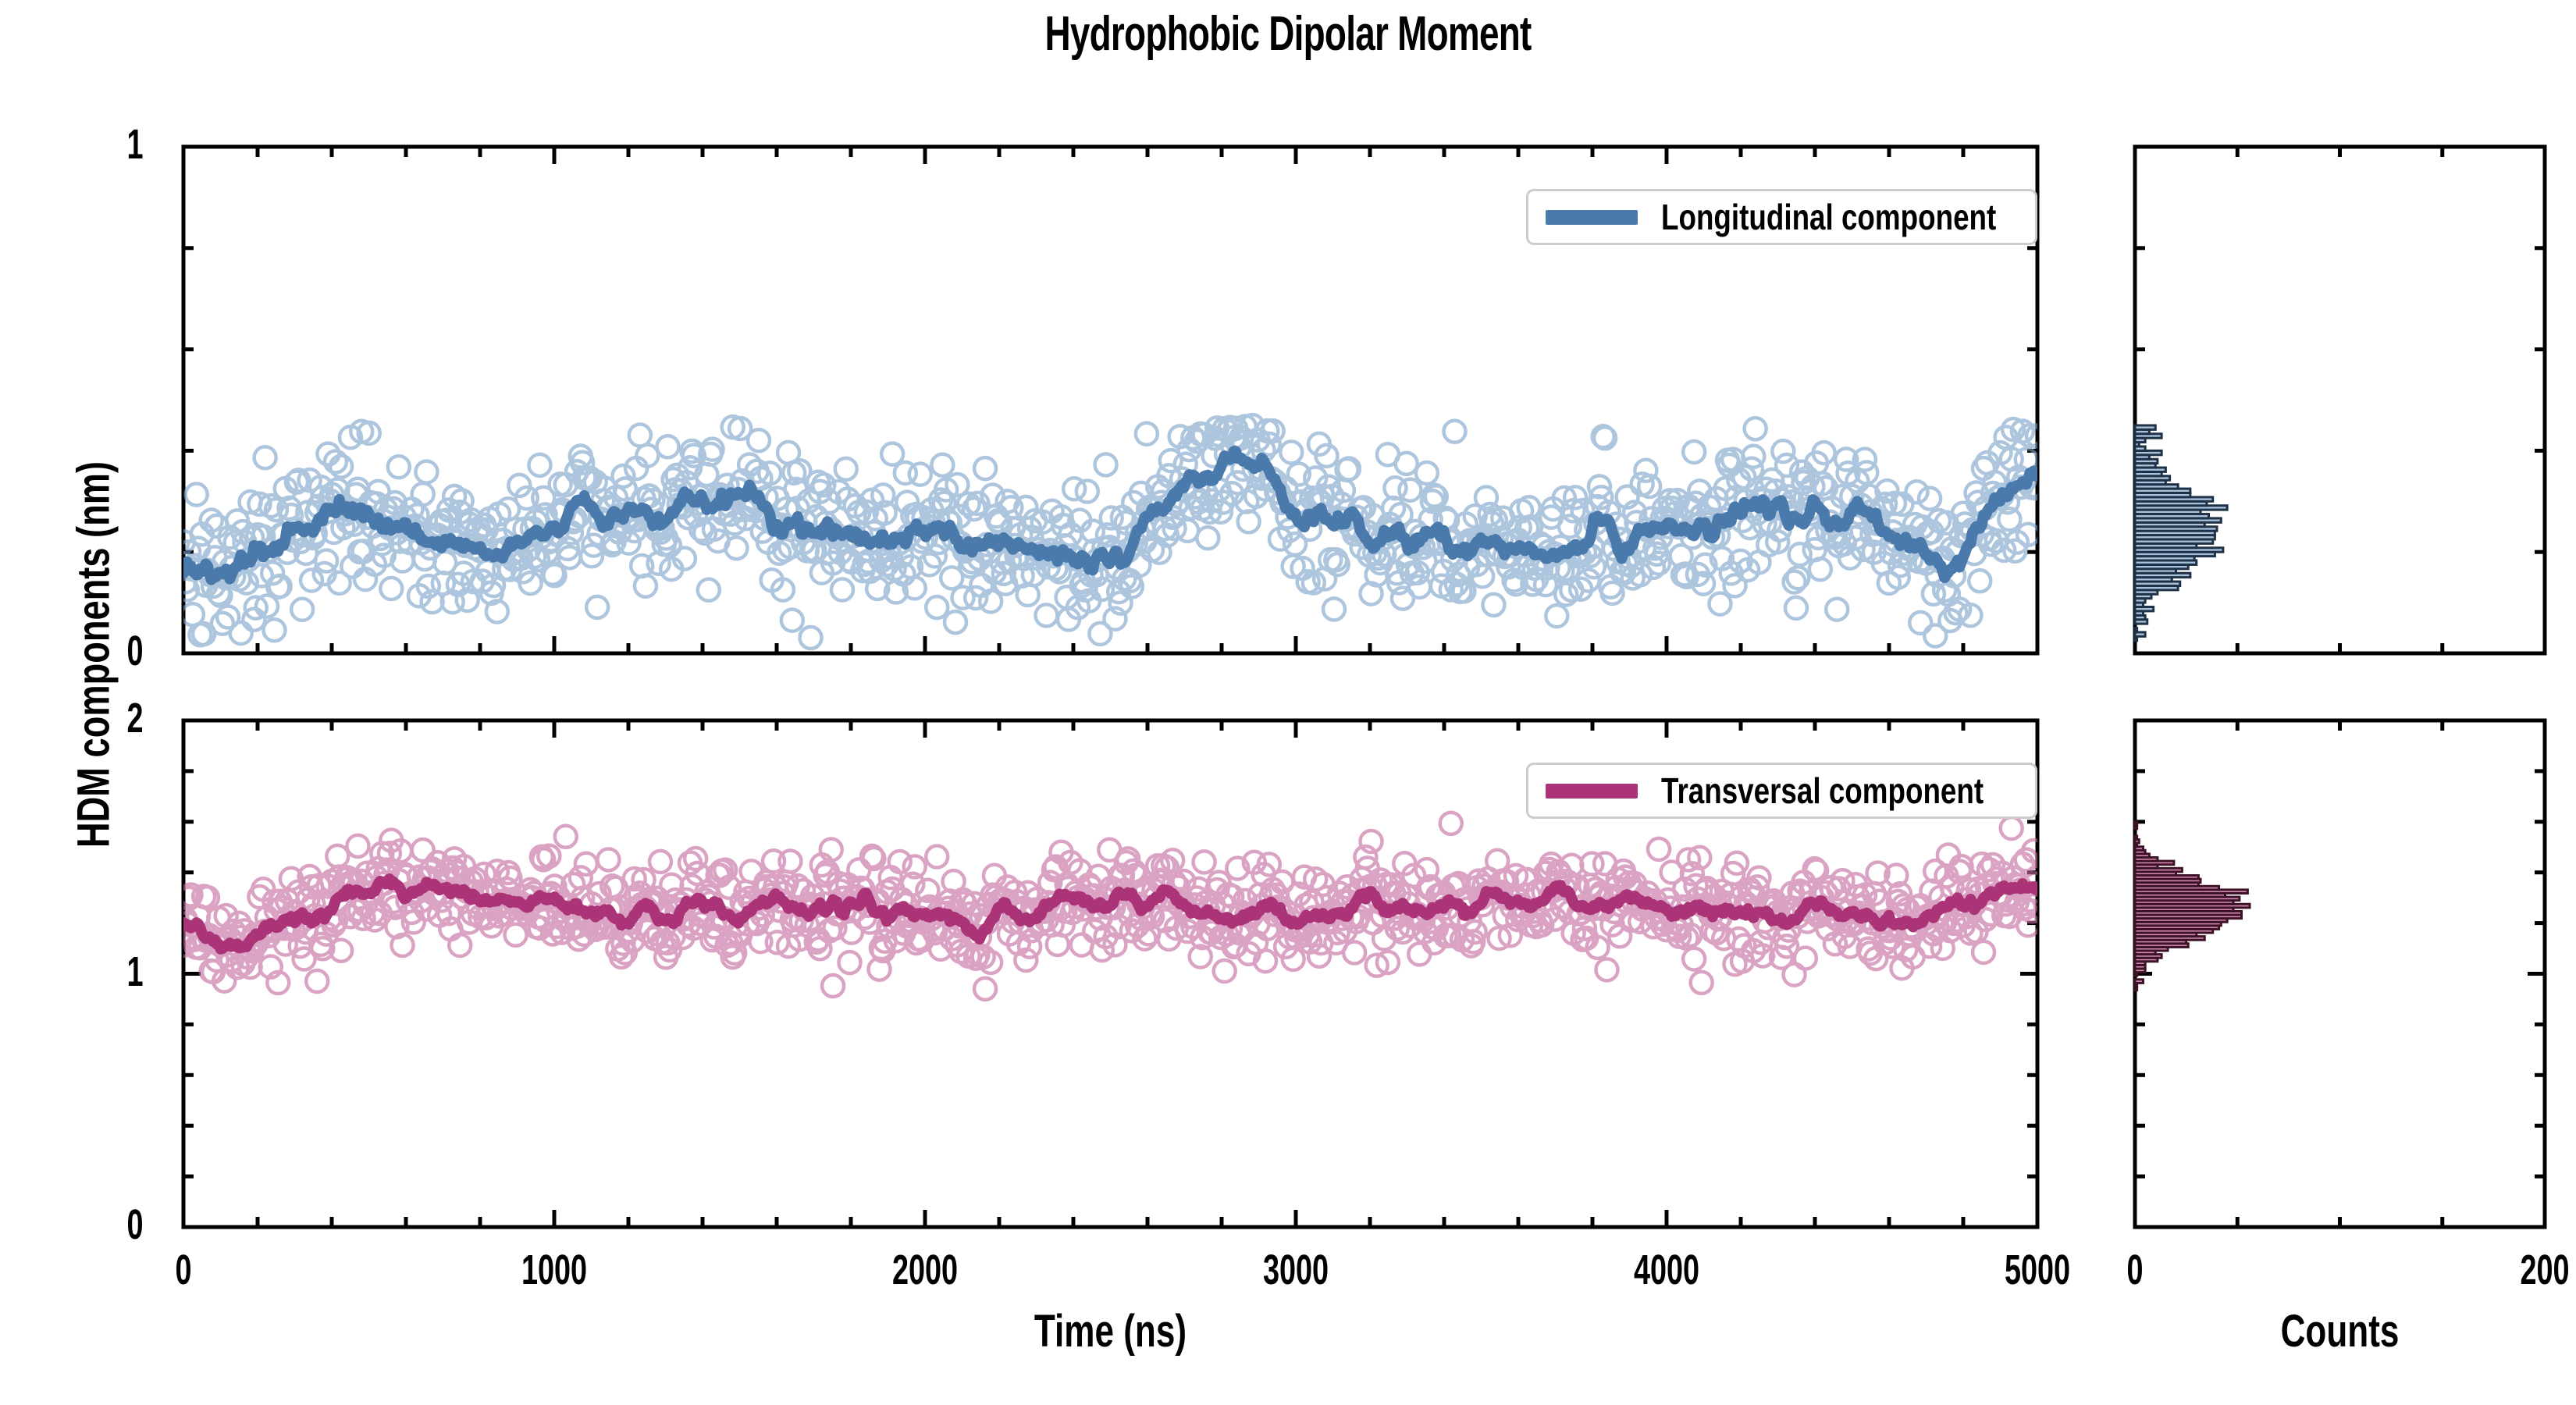 The width and height of the screenshot is (2576, 1405). Describe the element at coordinates (2181, 533) in the screenshot. I see `longitudinal-histogram` at that location.